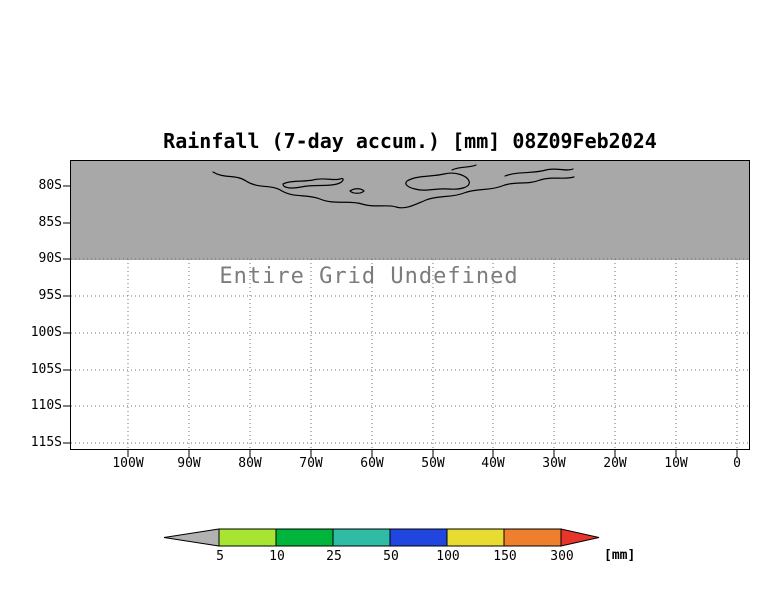  I want to click on colorbar-tick-label: 50, so click(391, 556).